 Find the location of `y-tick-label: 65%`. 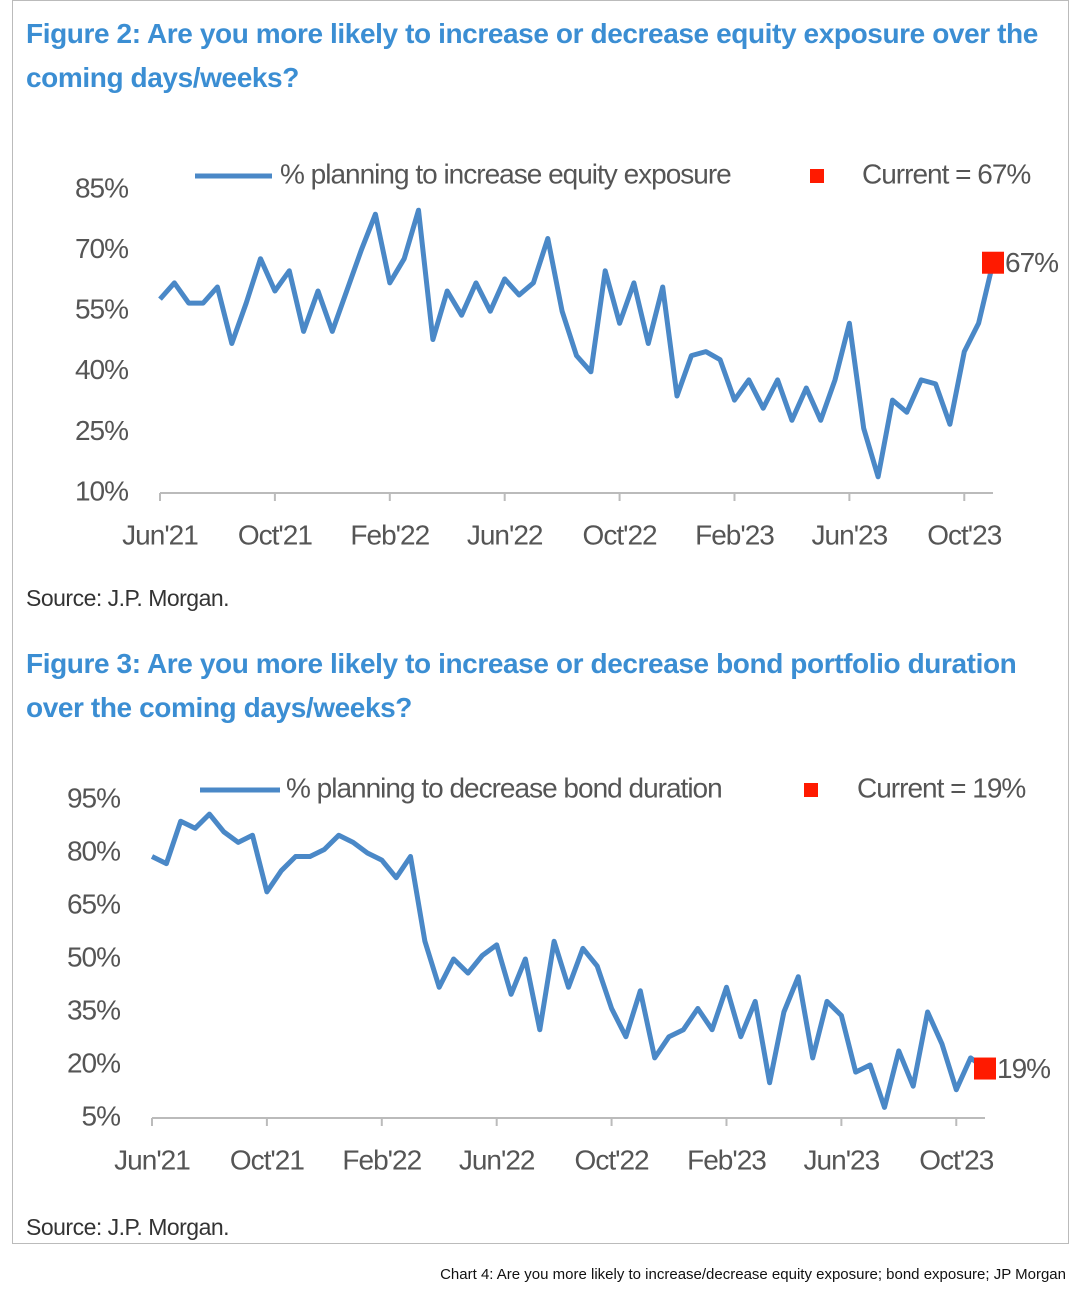

y-tick-label: 65% is located at coordinates (93, 903).